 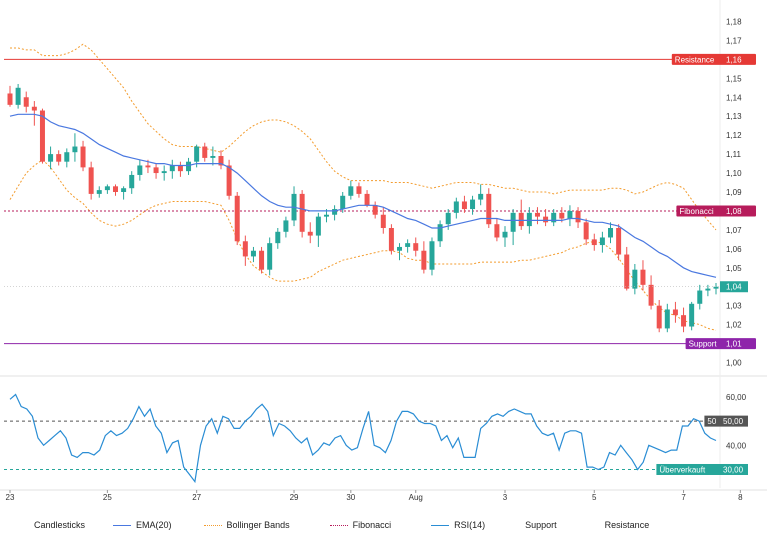 What do you see at coordinates (505, 497) in the screenshot?
I see `x-tick-label: 3` at bounding box center [505, 497].